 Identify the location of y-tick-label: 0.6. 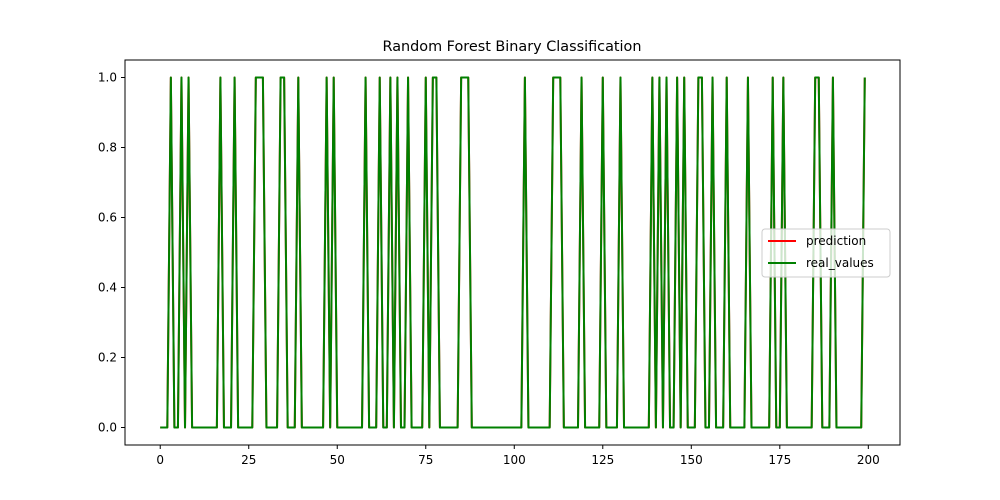
(107, 218).